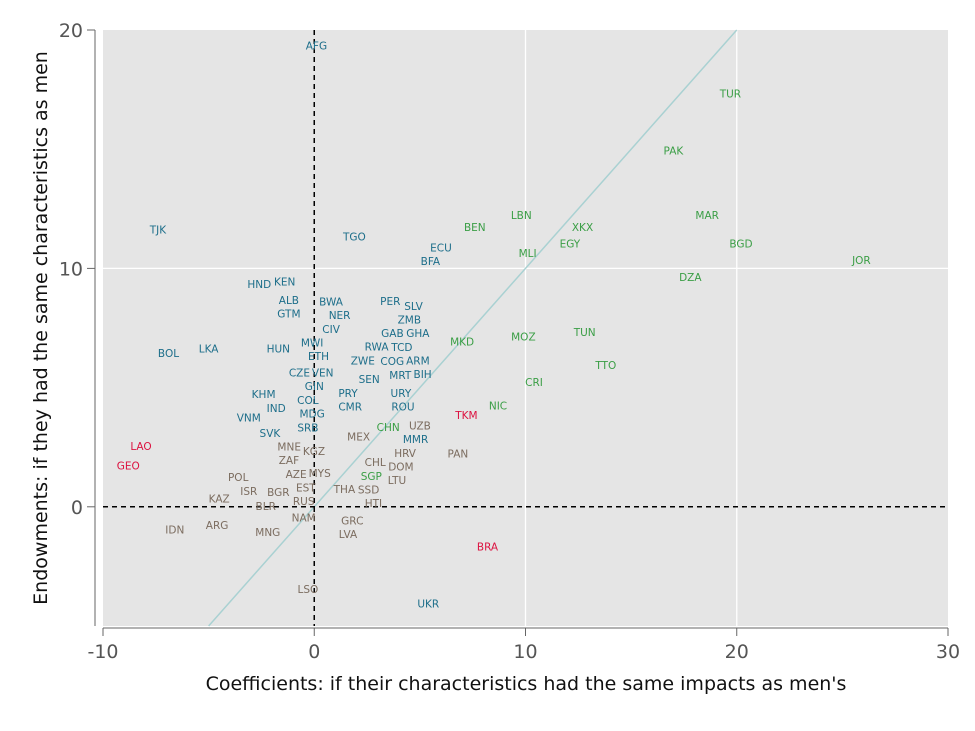 The height and width of the screenshot is (731, 975). What do you see at coordinates (525, 652) in the screenshot?
I see `x-tick-label: 10` at bounding box center [525, 652].